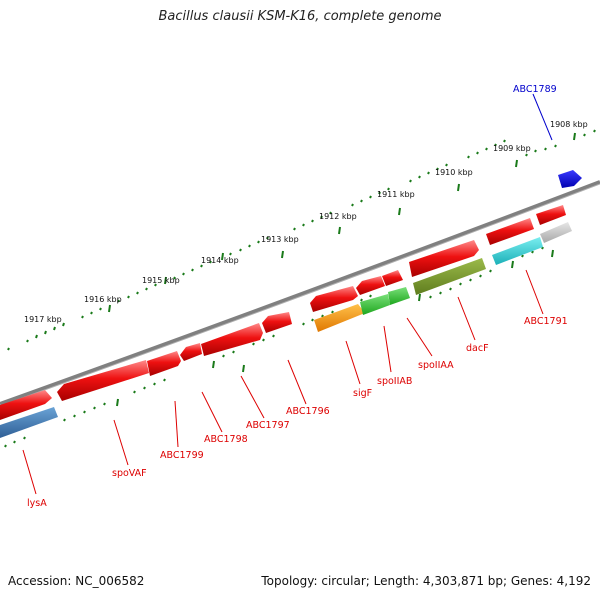  What do you see at coordinates (308, 411) in the screenshot?
I see `gene-label-abc1796: ABC1796` at bounding box center [308, 411].